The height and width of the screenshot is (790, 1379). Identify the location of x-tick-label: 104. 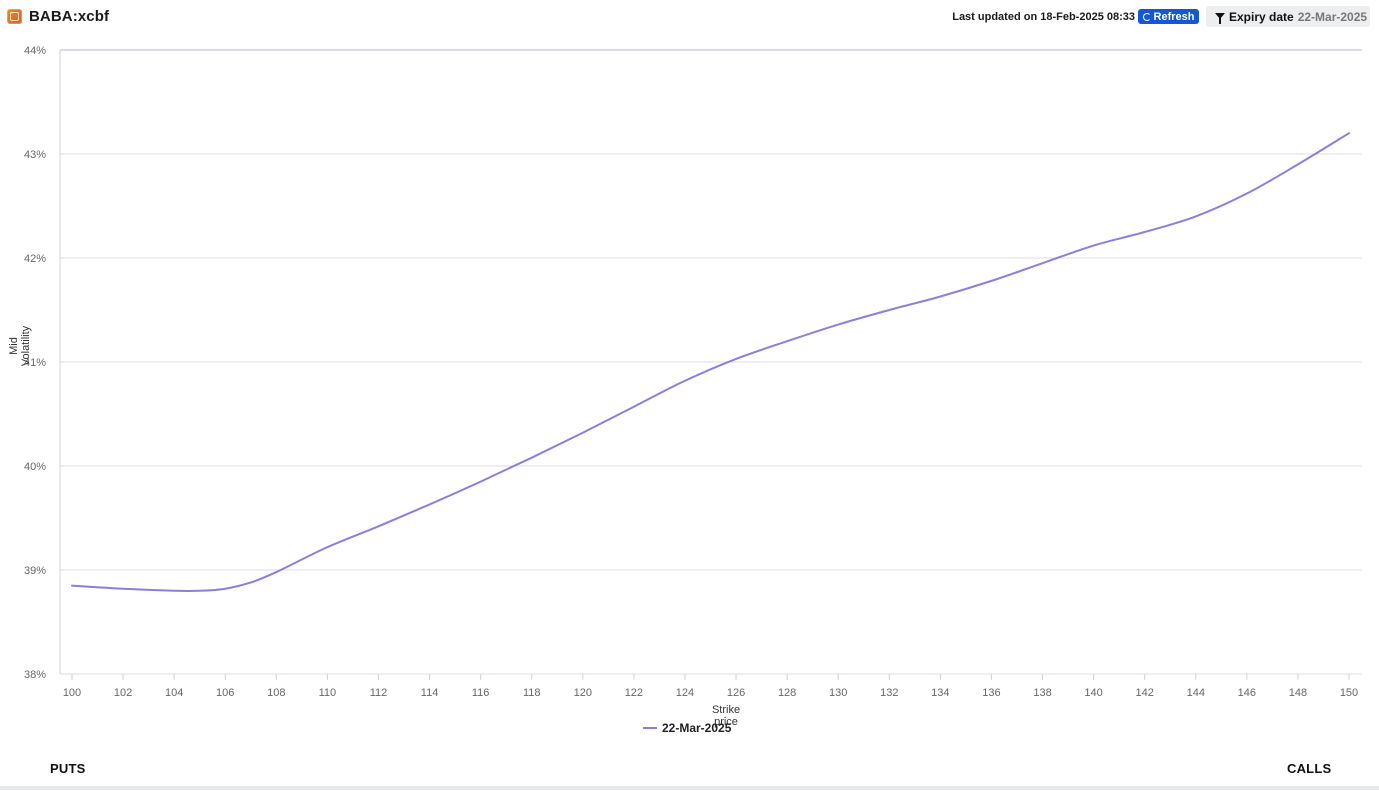
(174, 693).